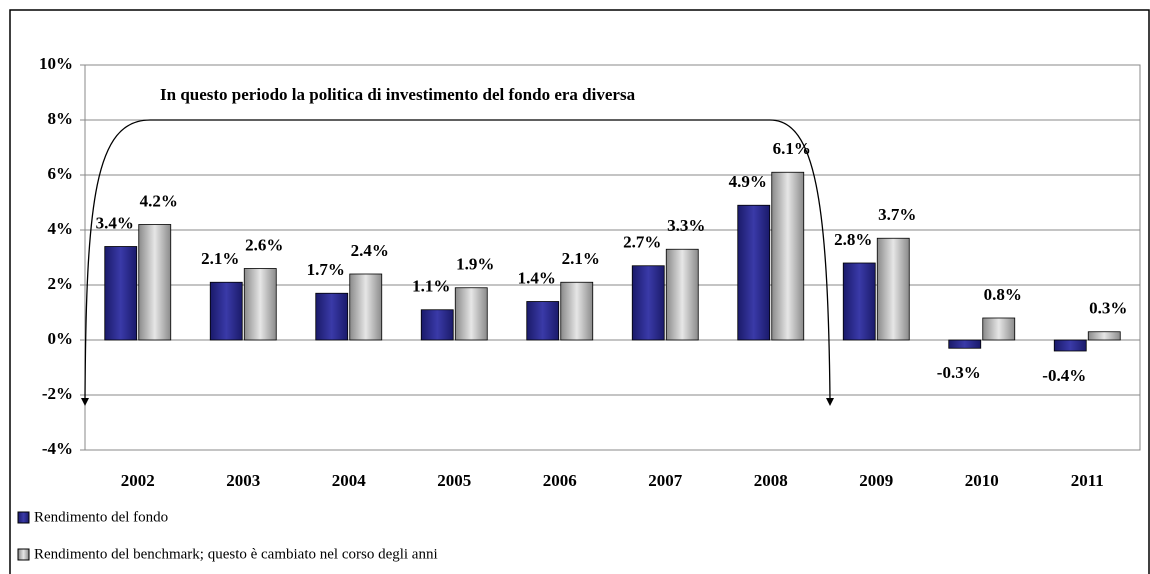 The image size is (1150, 574). What do you see at coordinates (771, 480) in the screenshot?
I see `x-tick-label: 2008` at bounding box center [771, 480].